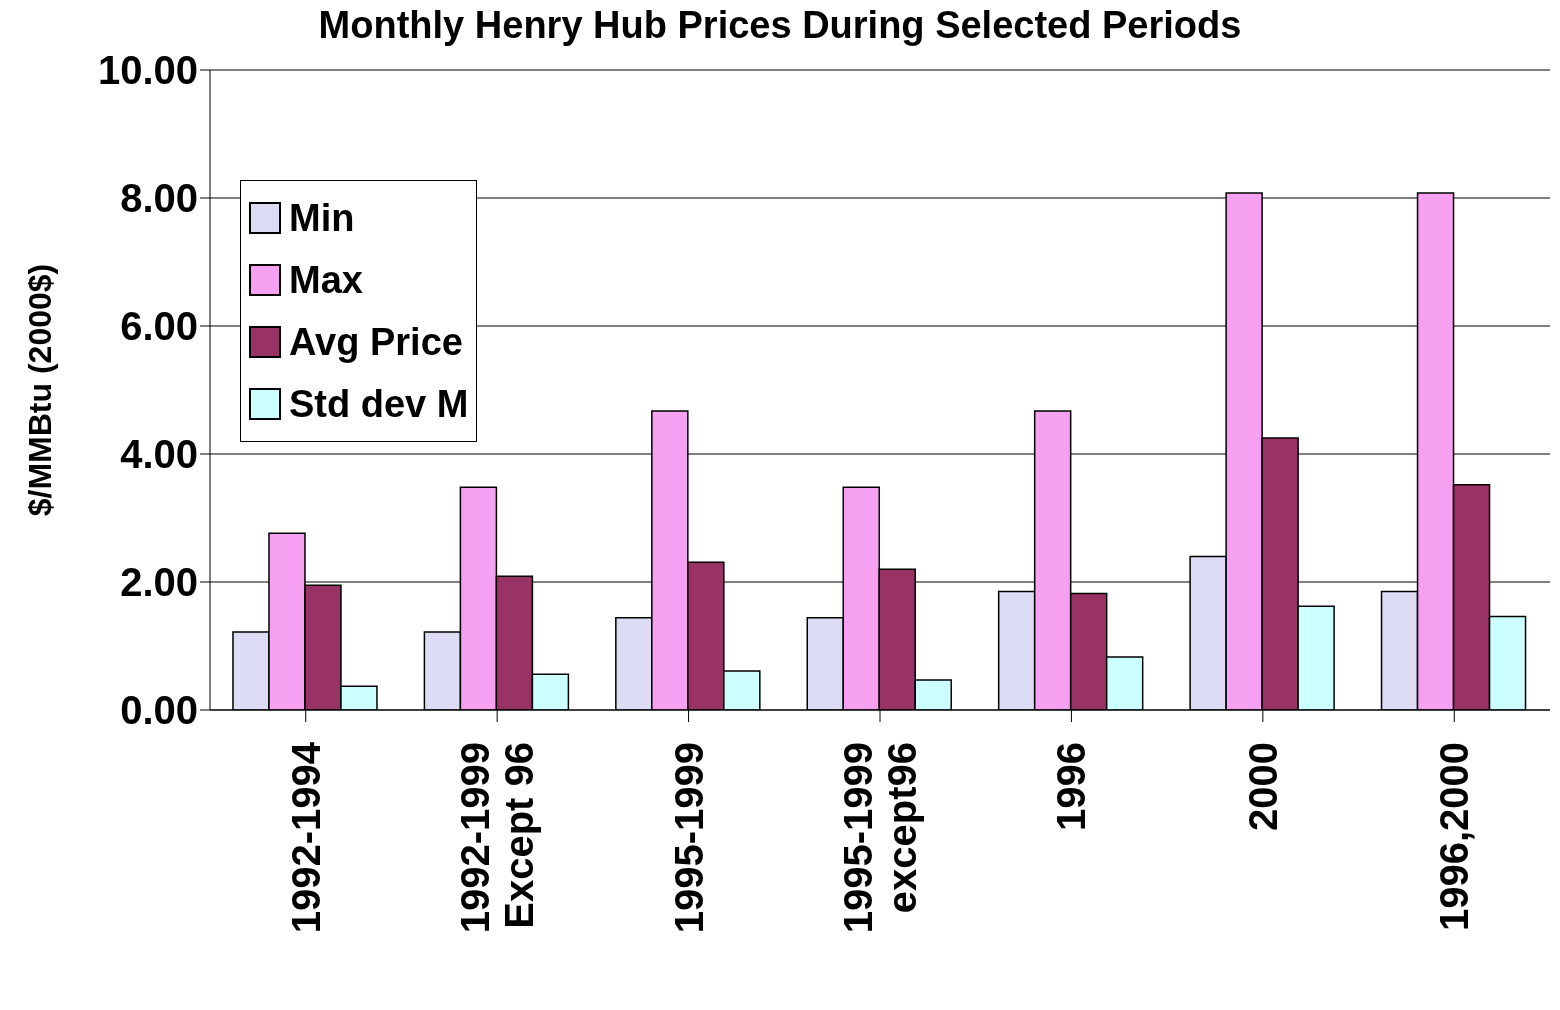 The height and width of the screenshot is (1010, 1560). I want to click on y-tick-label: 6.00, so click(159, 326).